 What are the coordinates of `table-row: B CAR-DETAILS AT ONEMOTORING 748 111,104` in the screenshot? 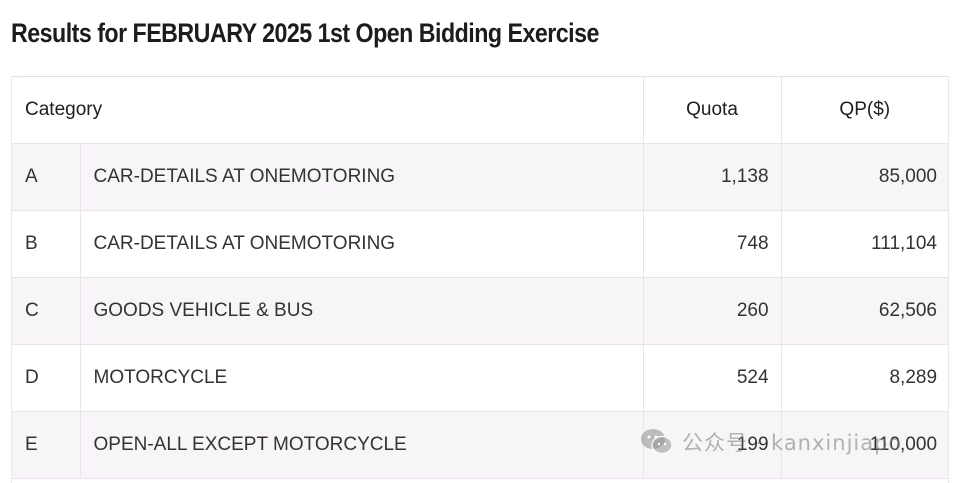 It's located at (480, 244).